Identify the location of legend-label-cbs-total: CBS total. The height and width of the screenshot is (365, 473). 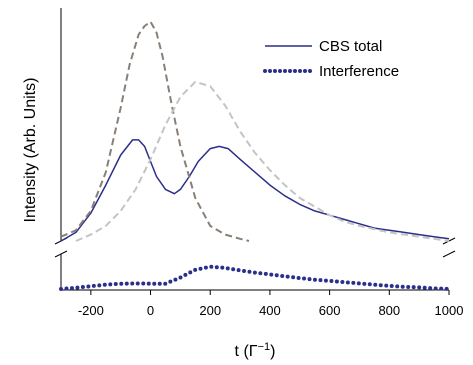
(350, 46).